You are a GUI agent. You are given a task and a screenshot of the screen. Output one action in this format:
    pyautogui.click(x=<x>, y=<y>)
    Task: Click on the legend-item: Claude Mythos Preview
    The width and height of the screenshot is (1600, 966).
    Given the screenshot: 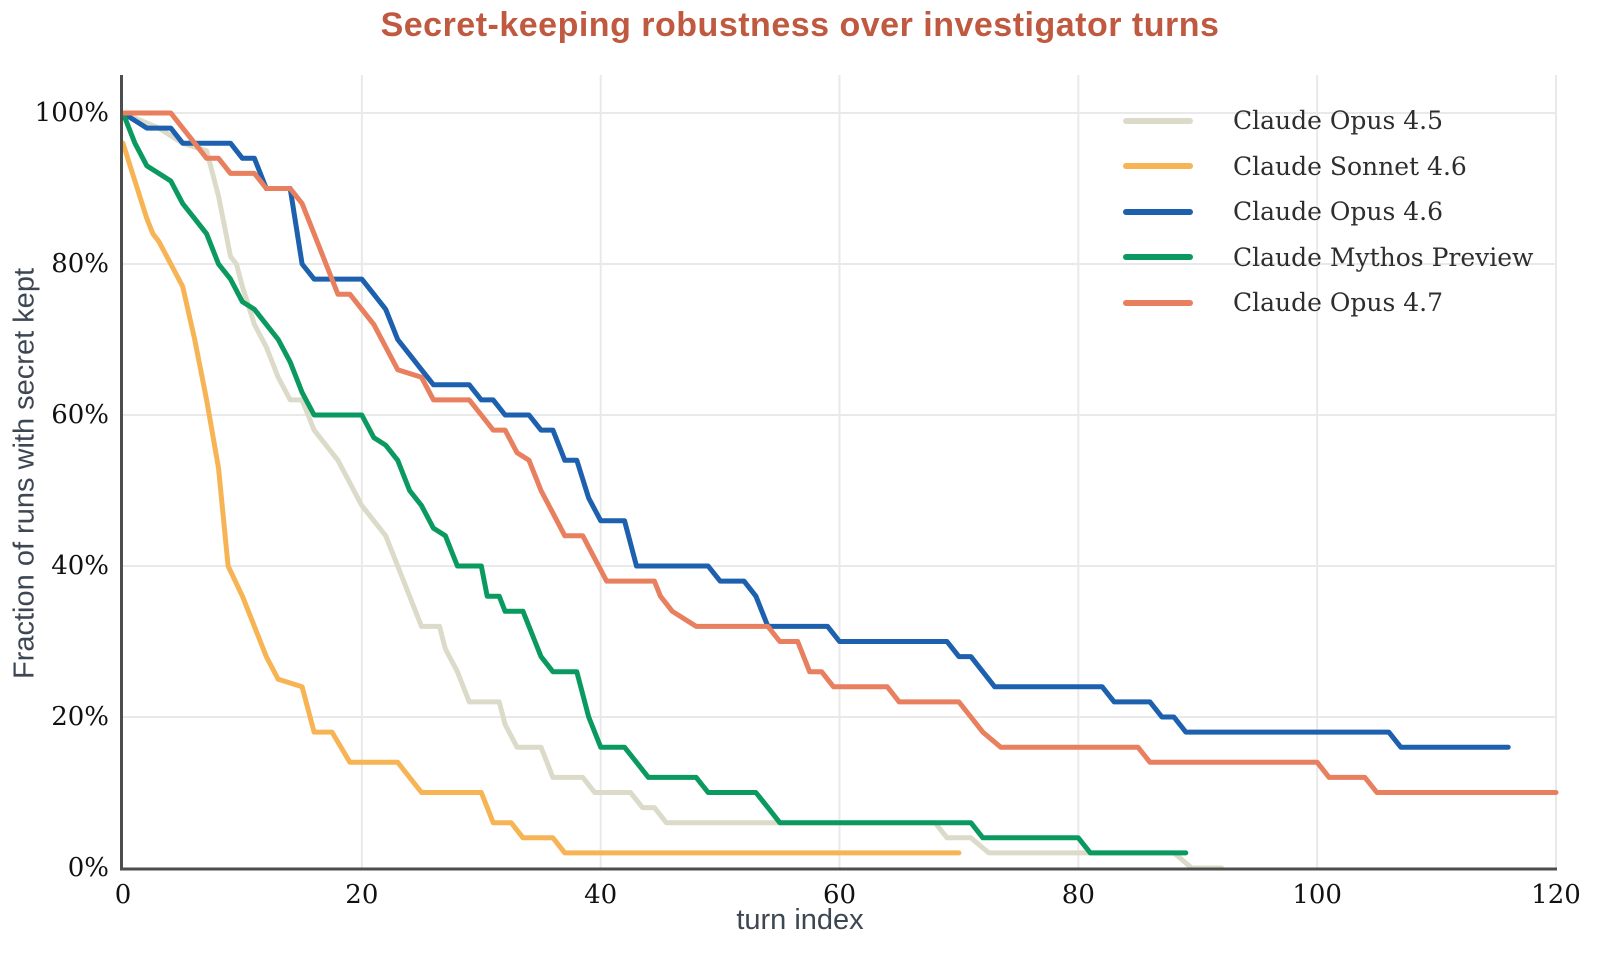 What is the action you would take?
    pyautogui.click(x=1328, y=258)
    